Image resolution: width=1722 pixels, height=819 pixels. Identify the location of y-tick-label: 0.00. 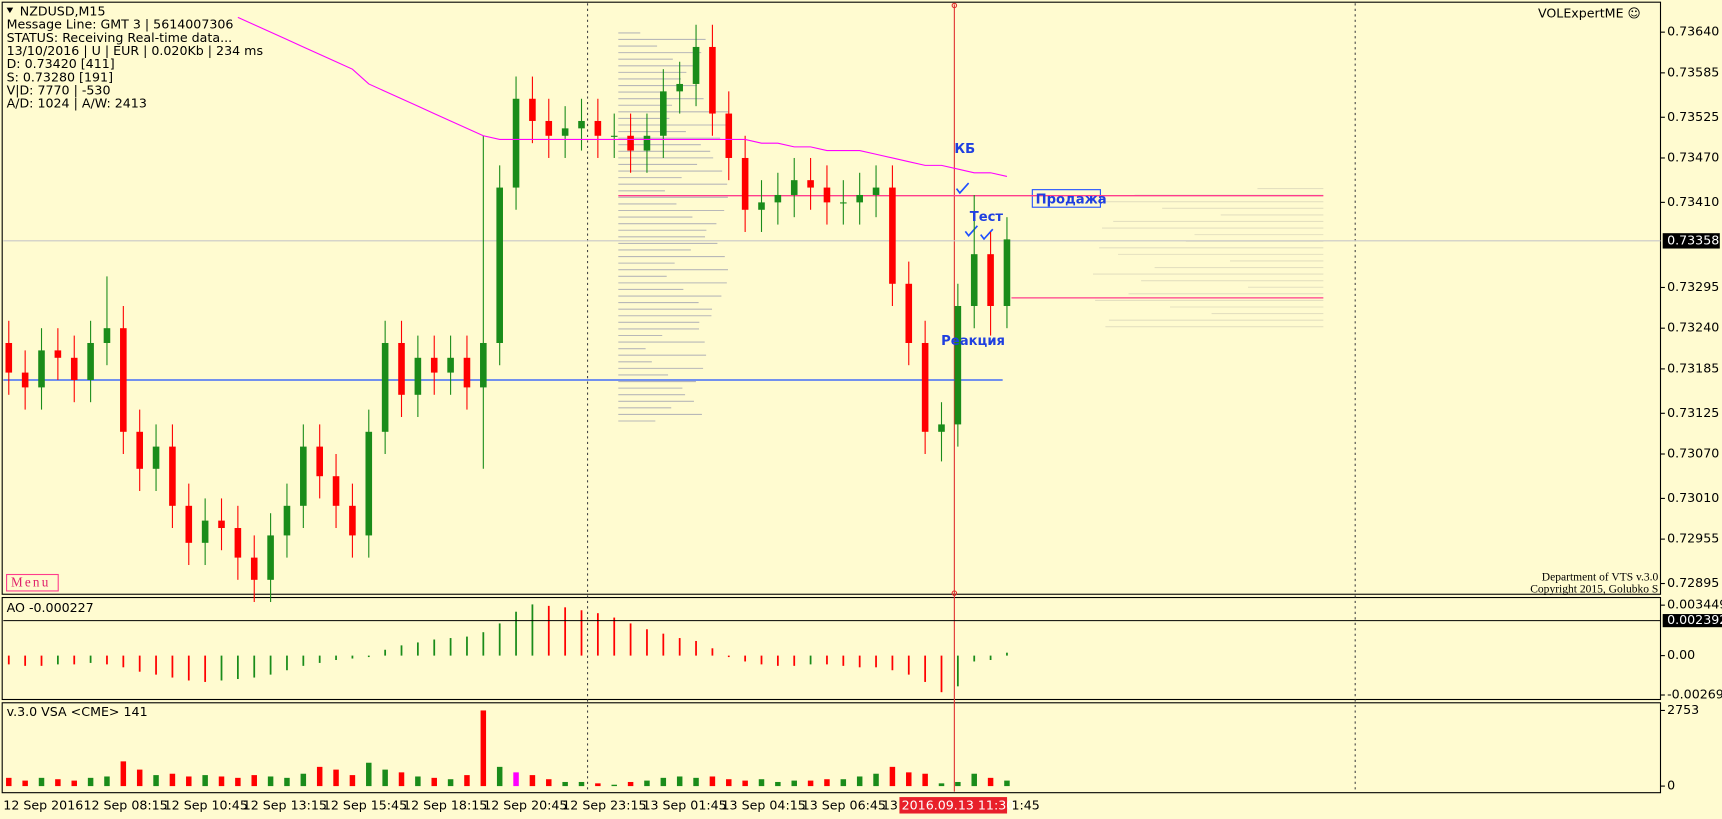
(1681, 654).